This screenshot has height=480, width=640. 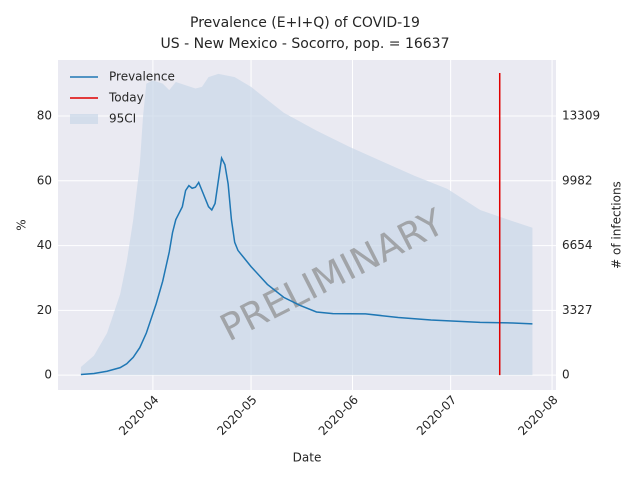 I want to click on x-tick-label: 2020-06, so click(x=338, y=415).